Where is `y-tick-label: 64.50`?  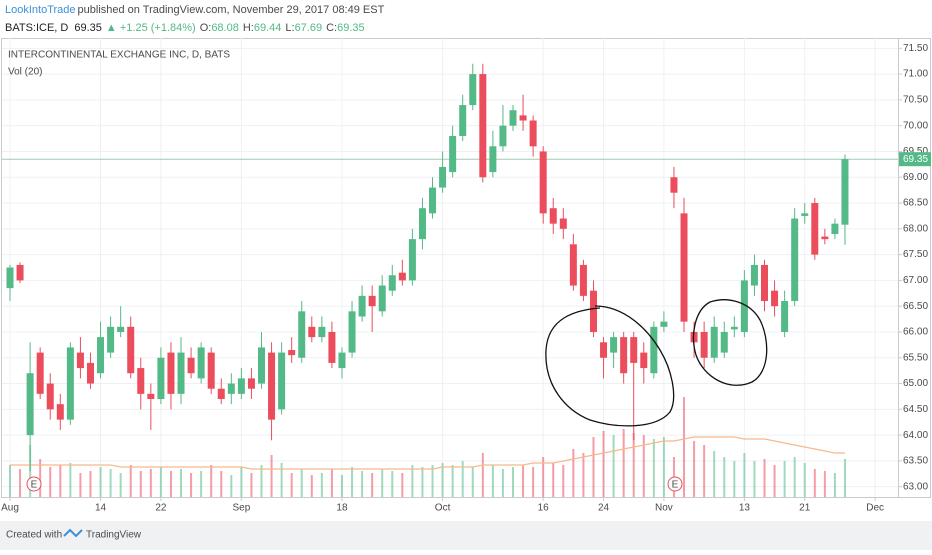 y-tick-label: 64.50 is located at coordinates (915, 409).